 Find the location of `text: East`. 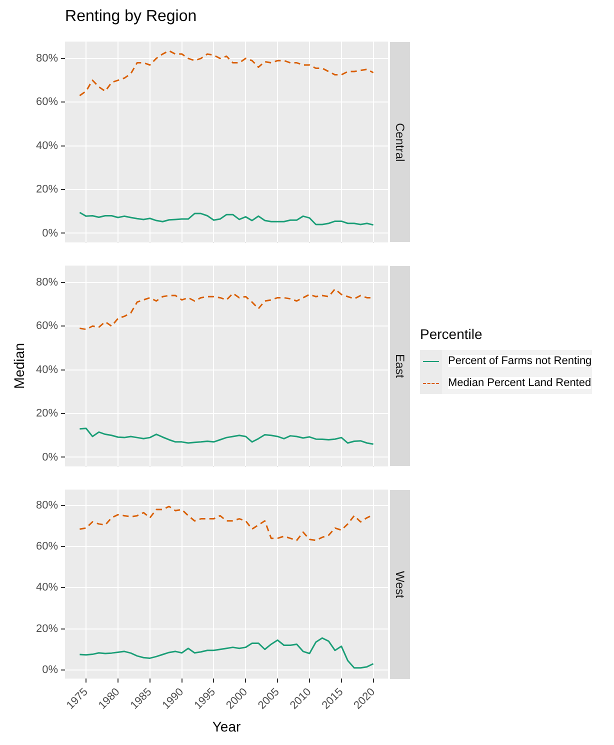

text: East is located at coordinates (400, 366).